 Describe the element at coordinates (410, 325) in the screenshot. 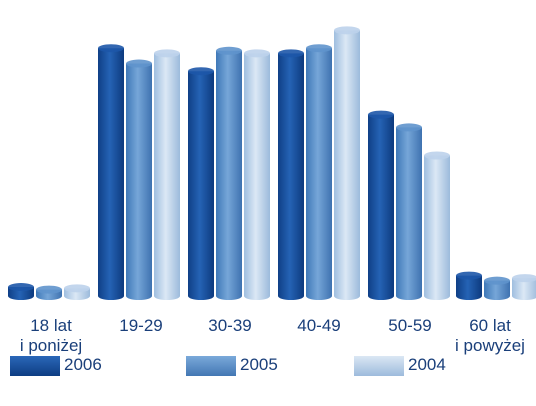

I see `category-label: 50-59` at that location.